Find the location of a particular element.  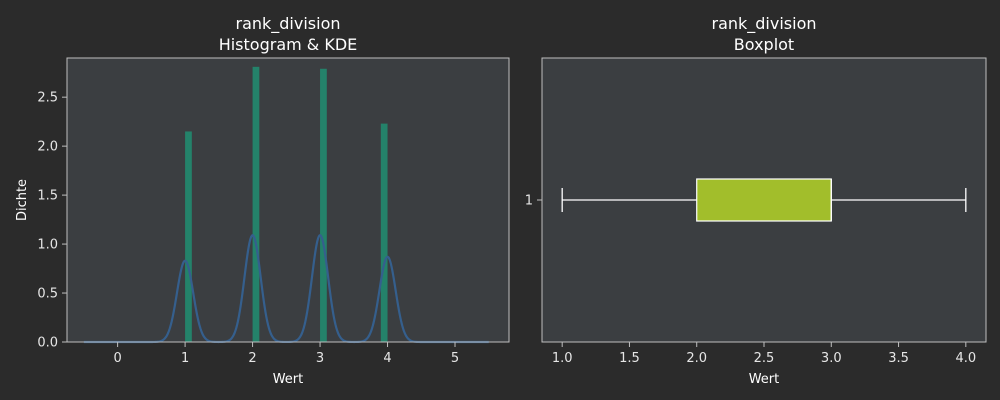

histogram-y-tick-label: 1.5 is located at coordinates (47, 196).